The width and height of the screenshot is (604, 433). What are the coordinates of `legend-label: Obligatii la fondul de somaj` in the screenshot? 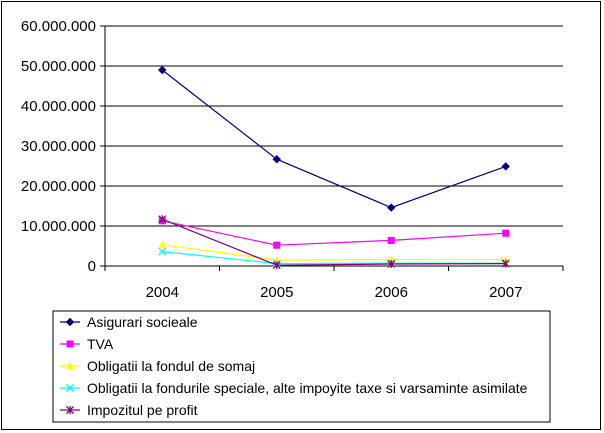 It's located at (171, 366).